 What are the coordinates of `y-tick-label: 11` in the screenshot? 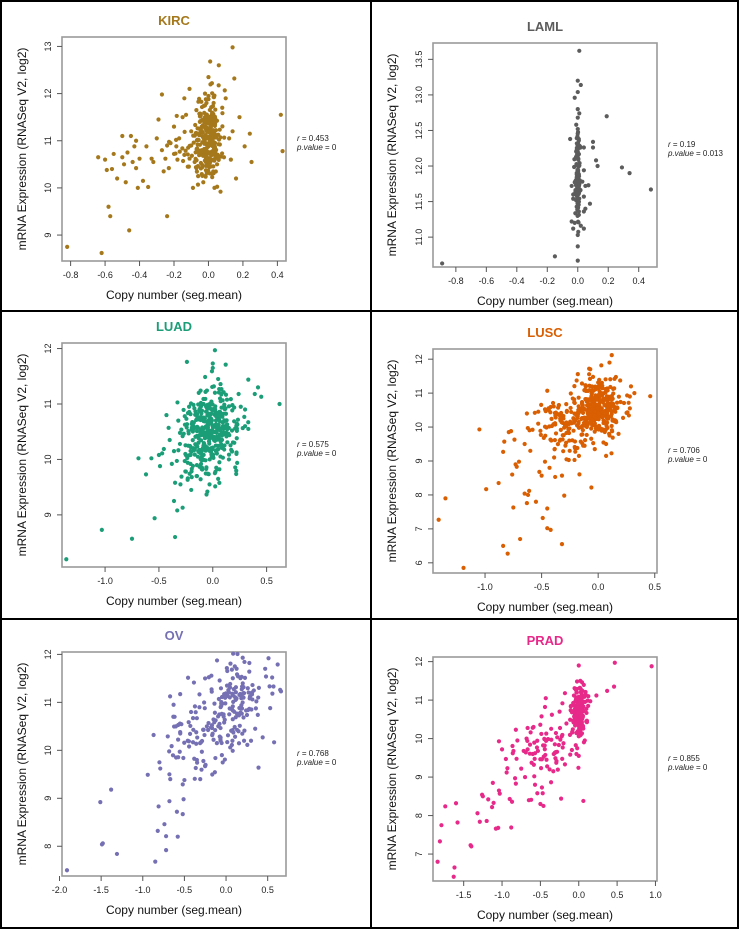 It's located at (48, 702).